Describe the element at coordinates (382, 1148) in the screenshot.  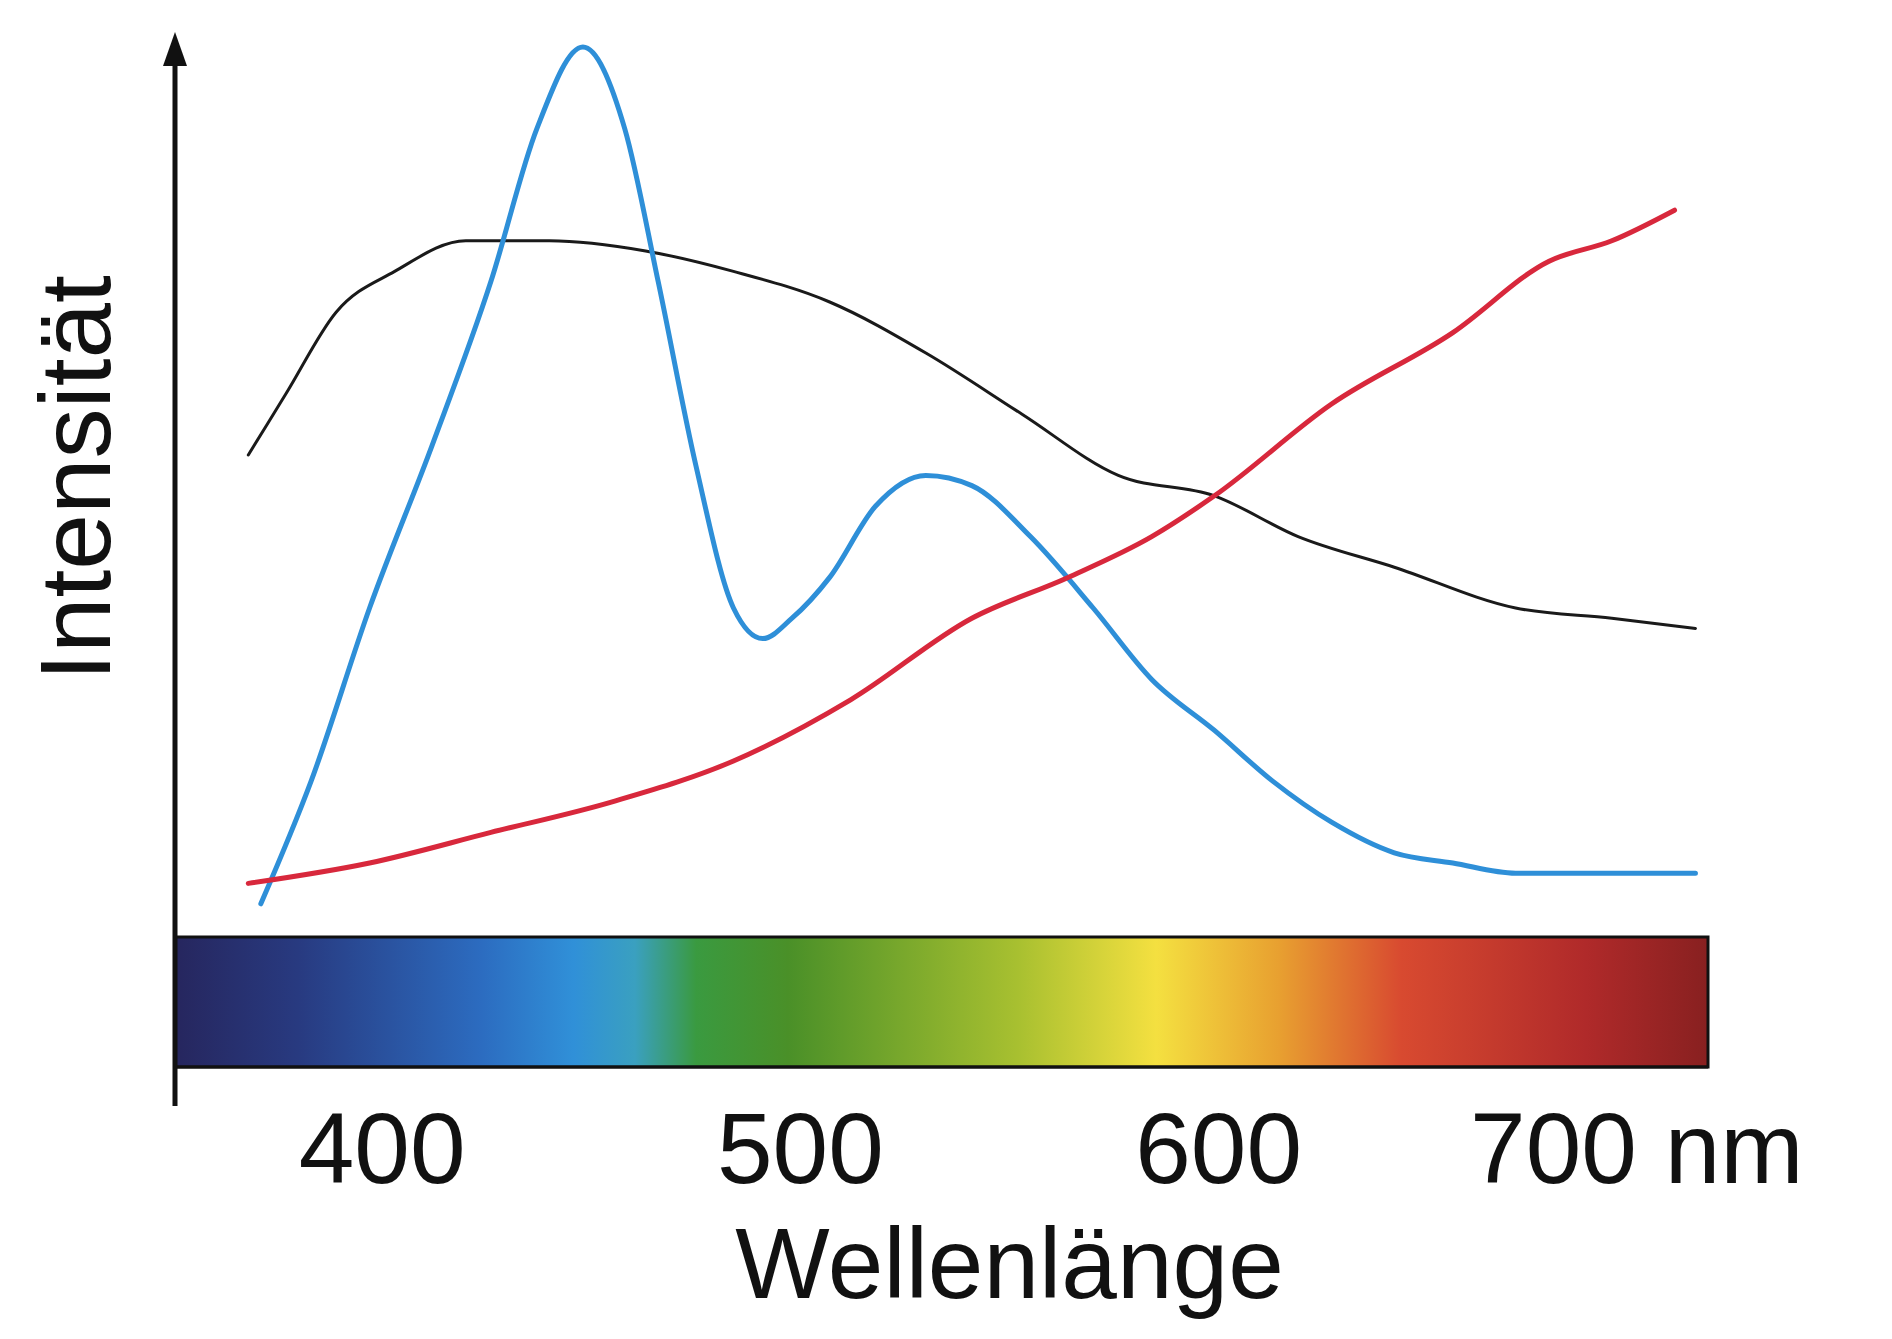
I see `x-tick-label: 400` at that location.